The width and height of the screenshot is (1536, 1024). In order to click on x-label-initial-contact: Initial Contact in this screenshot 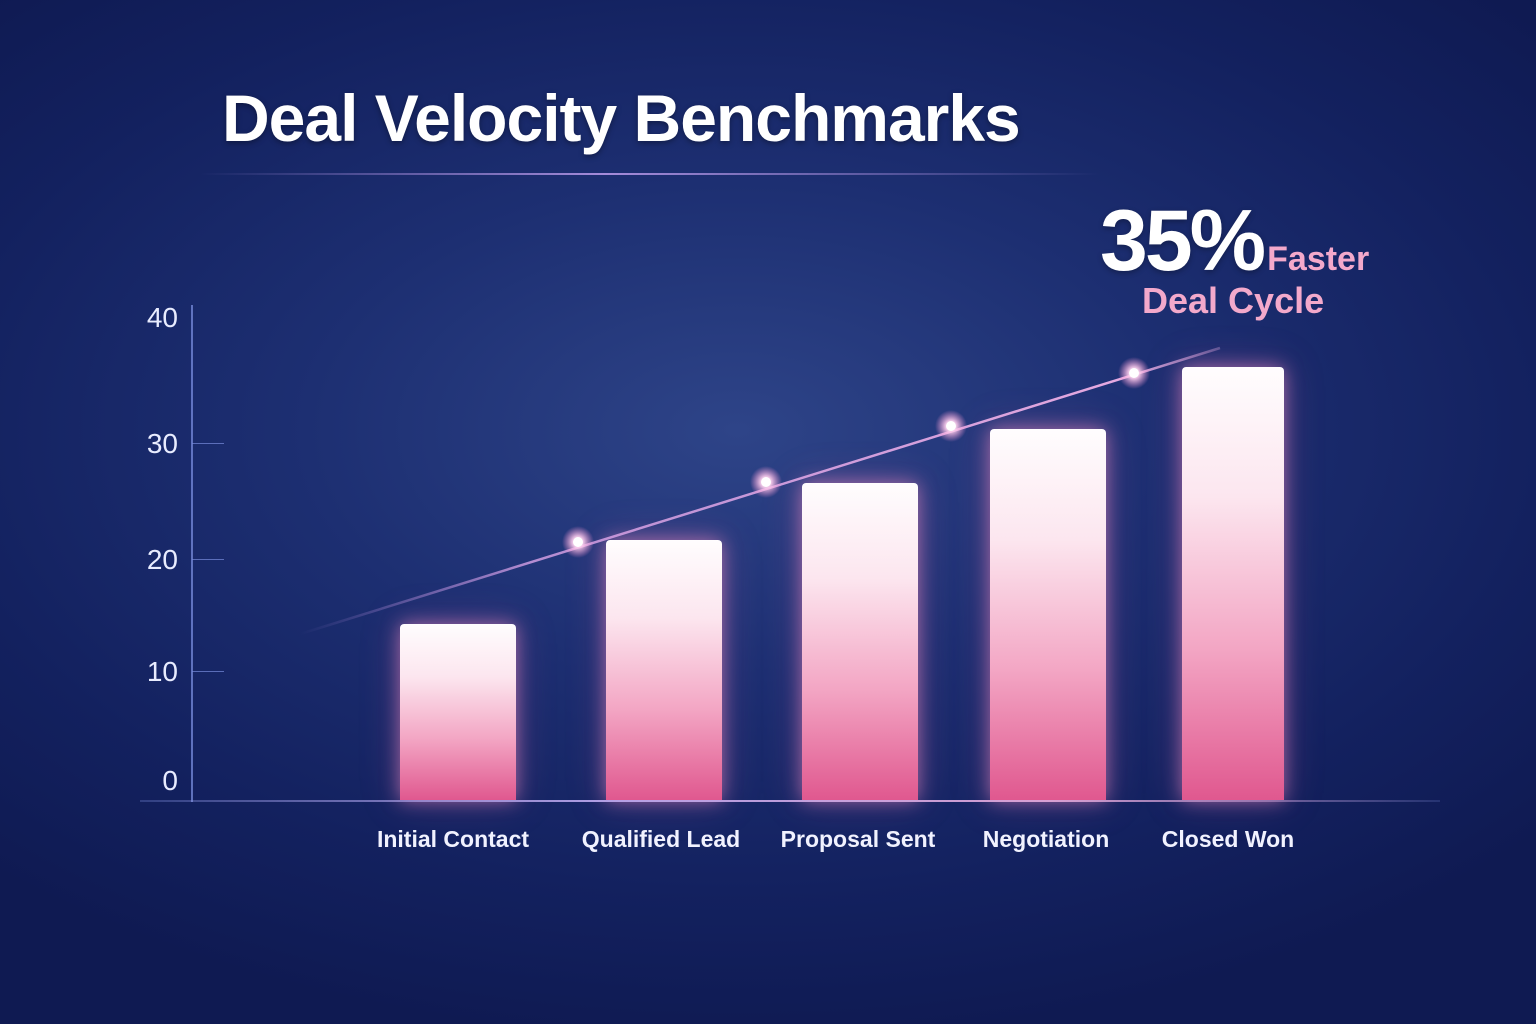, I will do `click(453, 839)`.